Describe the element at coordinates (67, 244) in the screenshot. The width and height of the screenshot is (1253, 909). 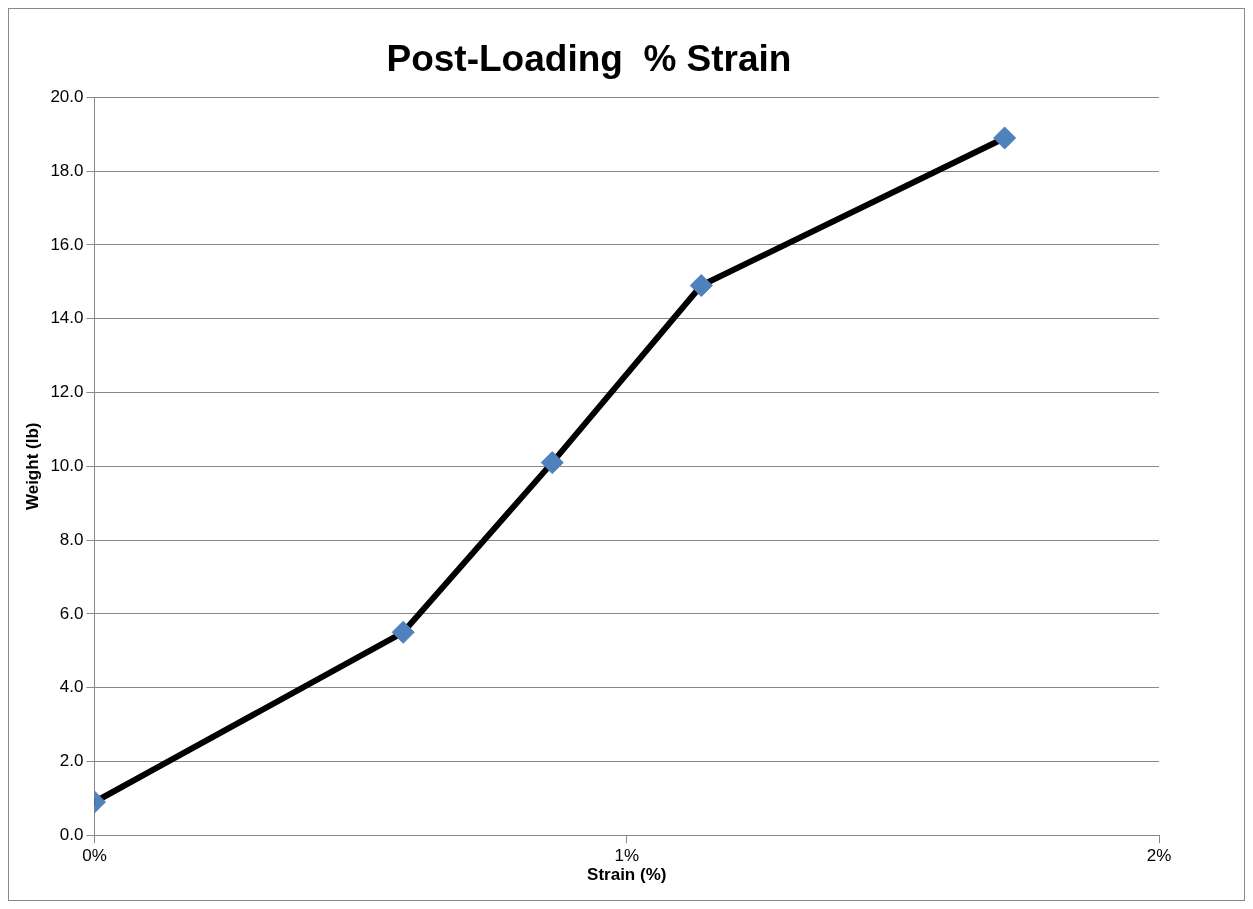
I see `y-tick-label: 16.0` at that location.